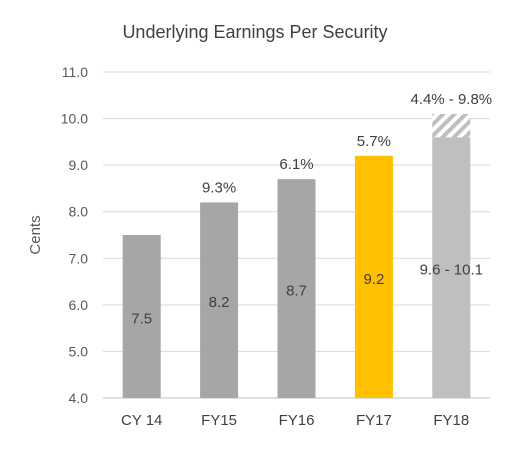  I want to click on y-tick-label: 6.0, so click(79, 305).